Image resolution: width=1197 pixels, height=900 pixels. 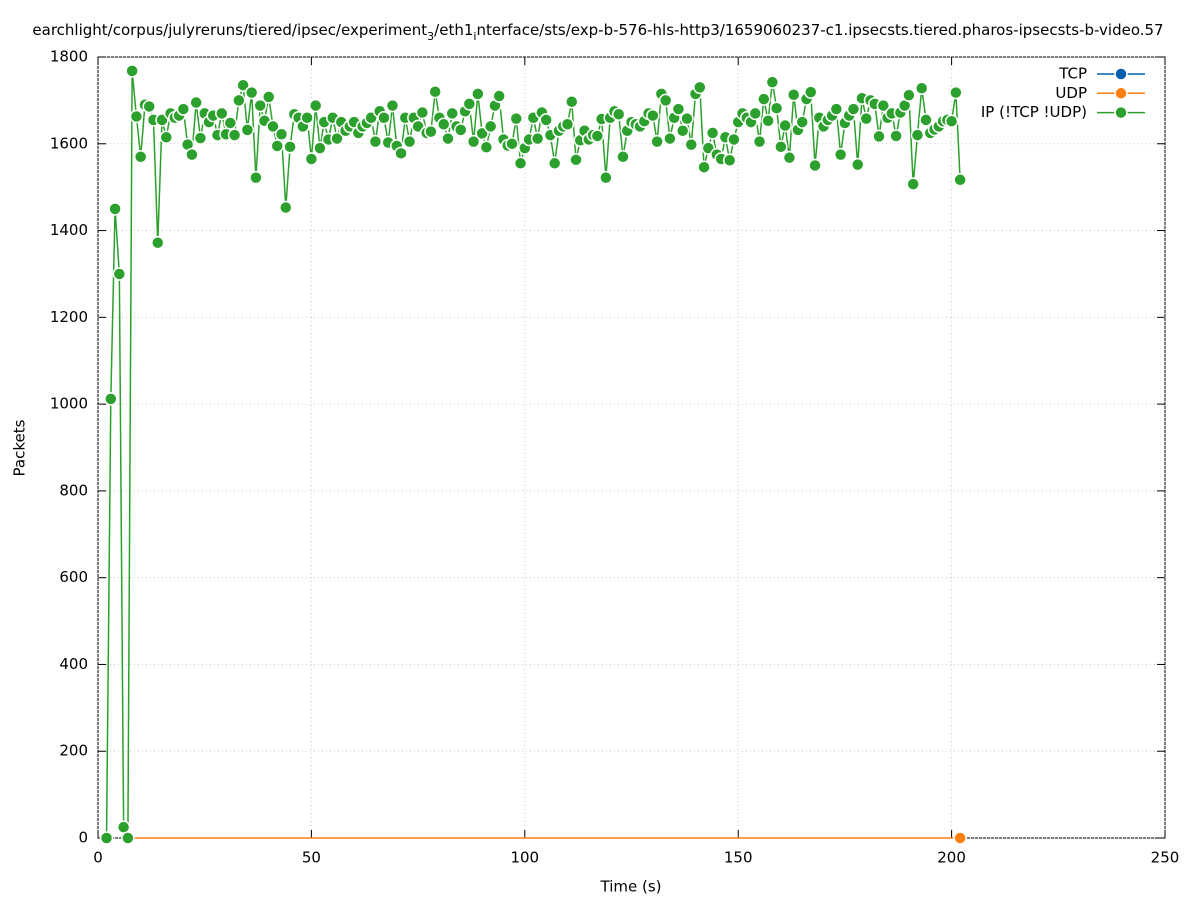 I want to click on y-tick-label: 1600, so click(x=69, y=143).